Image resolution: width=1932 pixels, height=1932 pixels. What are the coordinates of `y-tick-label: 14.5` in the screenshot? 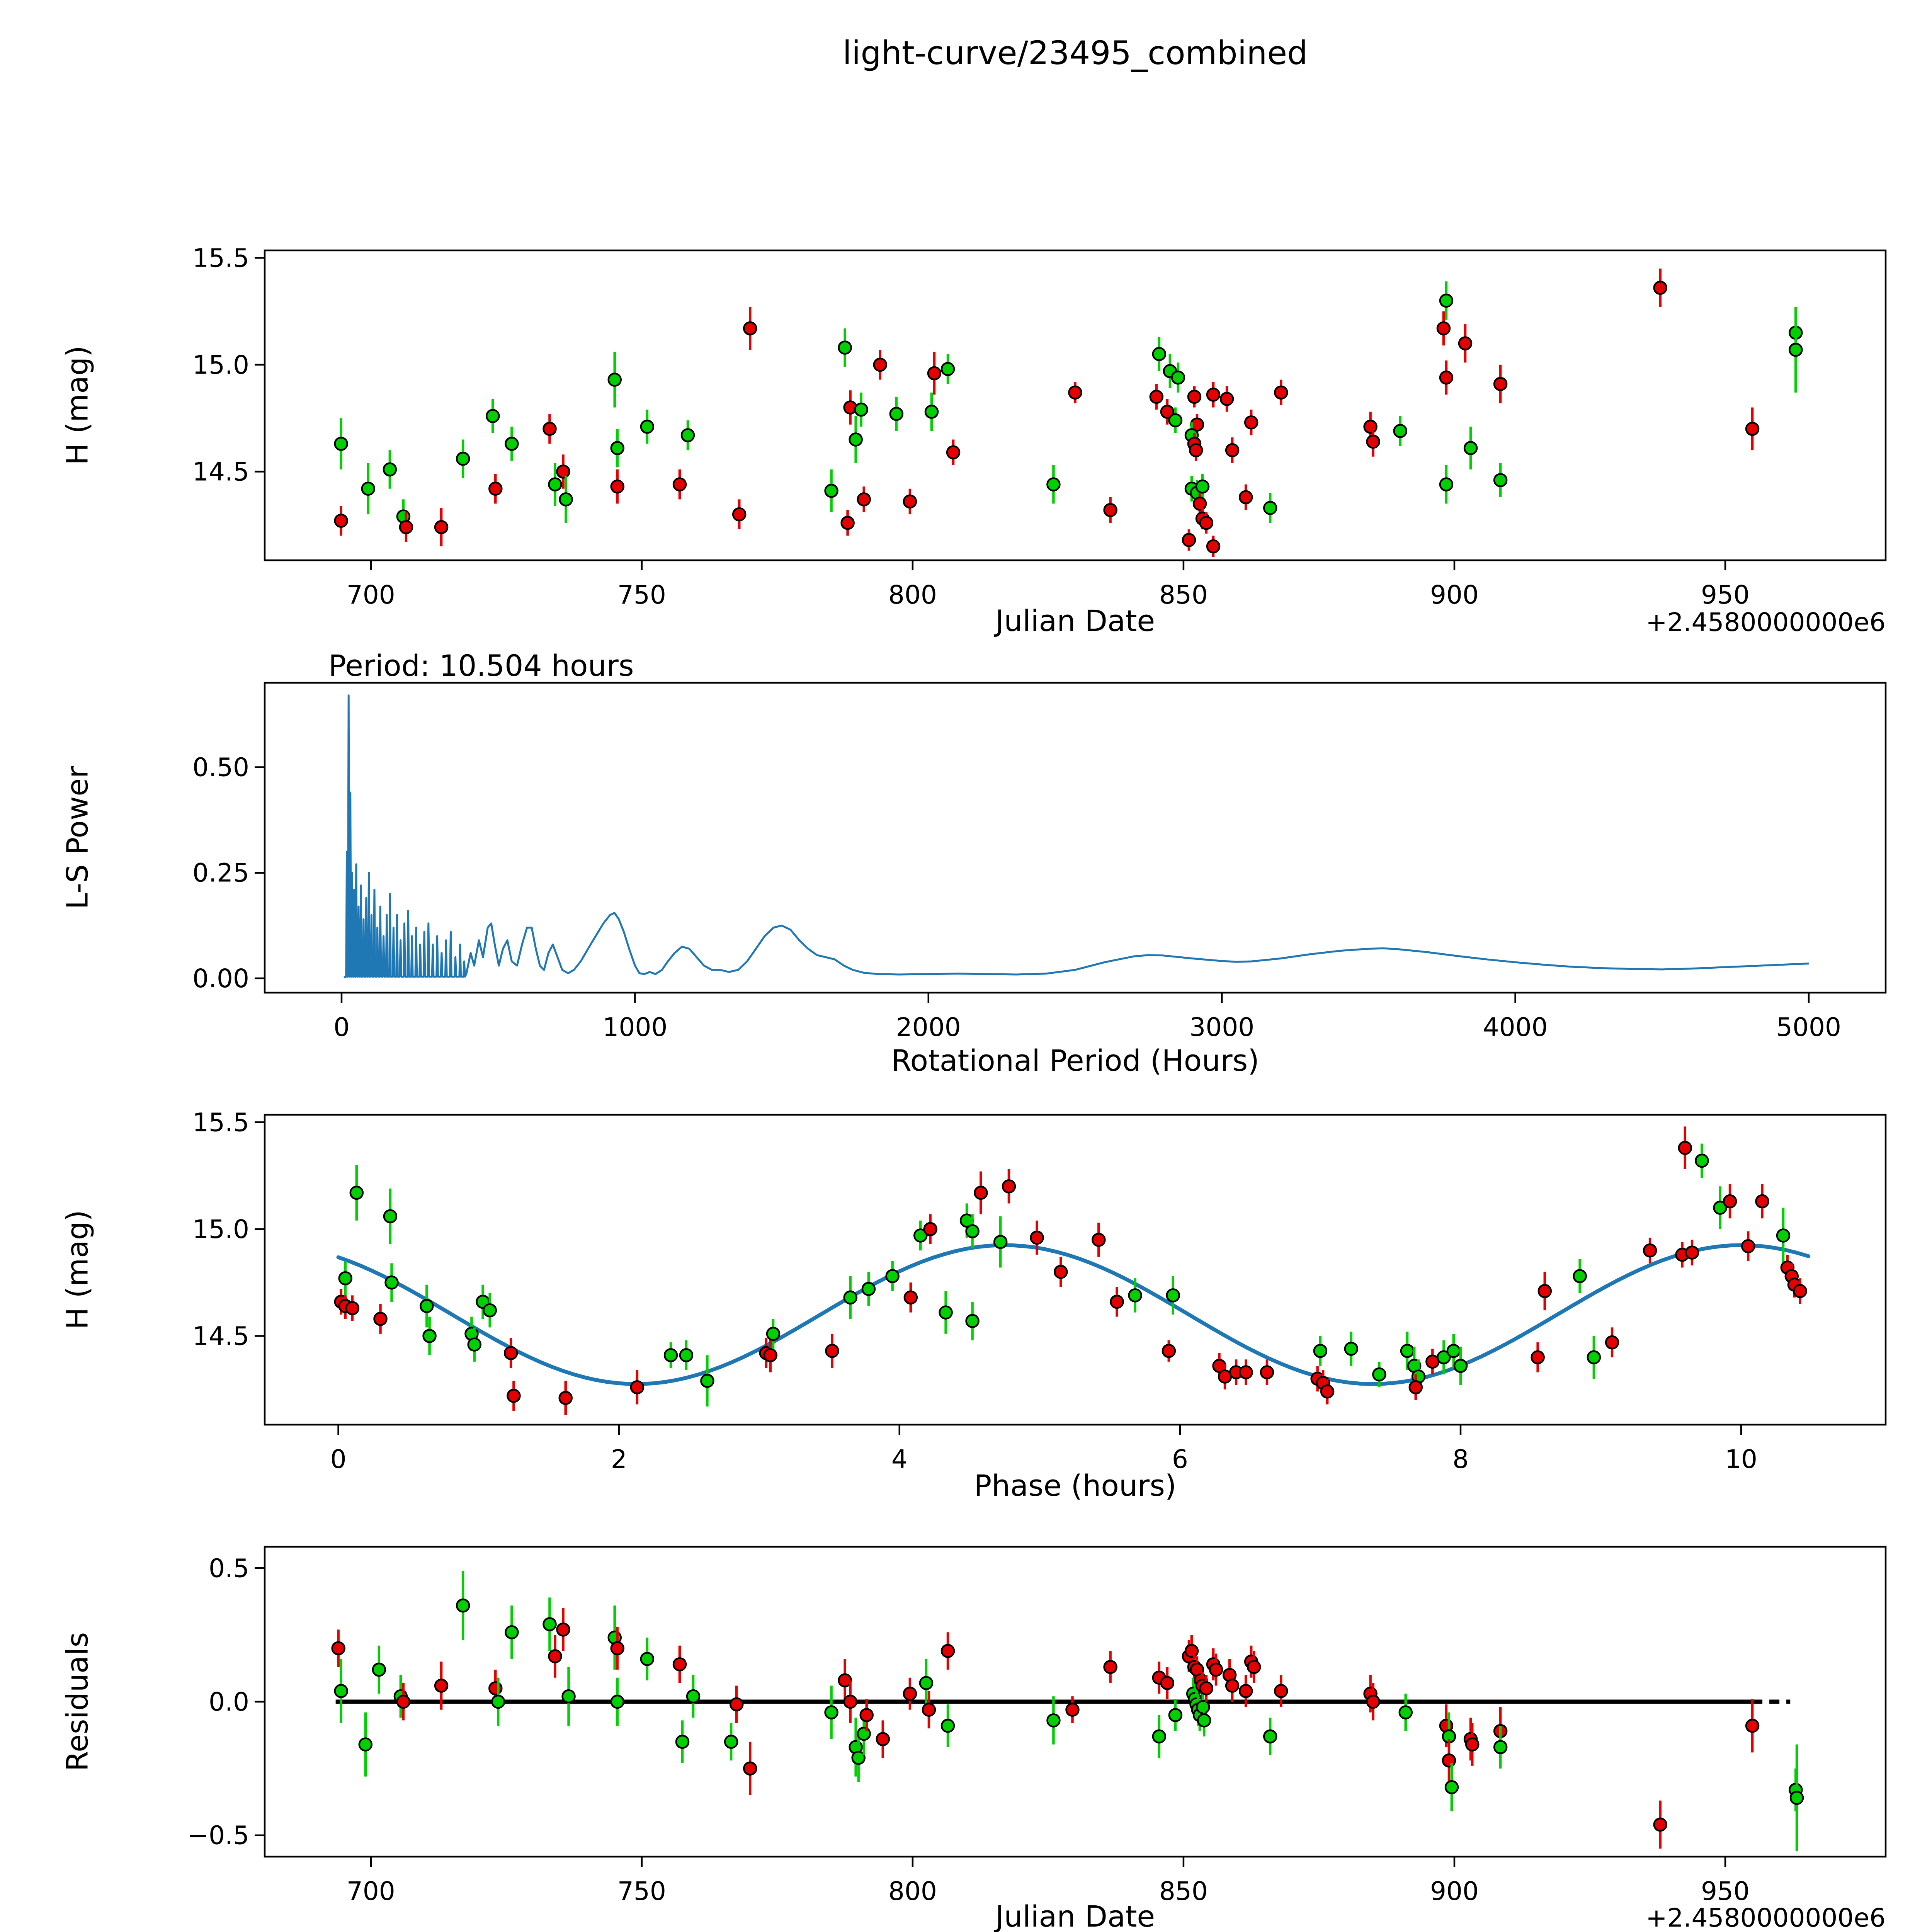 It's located at (221, 1336).